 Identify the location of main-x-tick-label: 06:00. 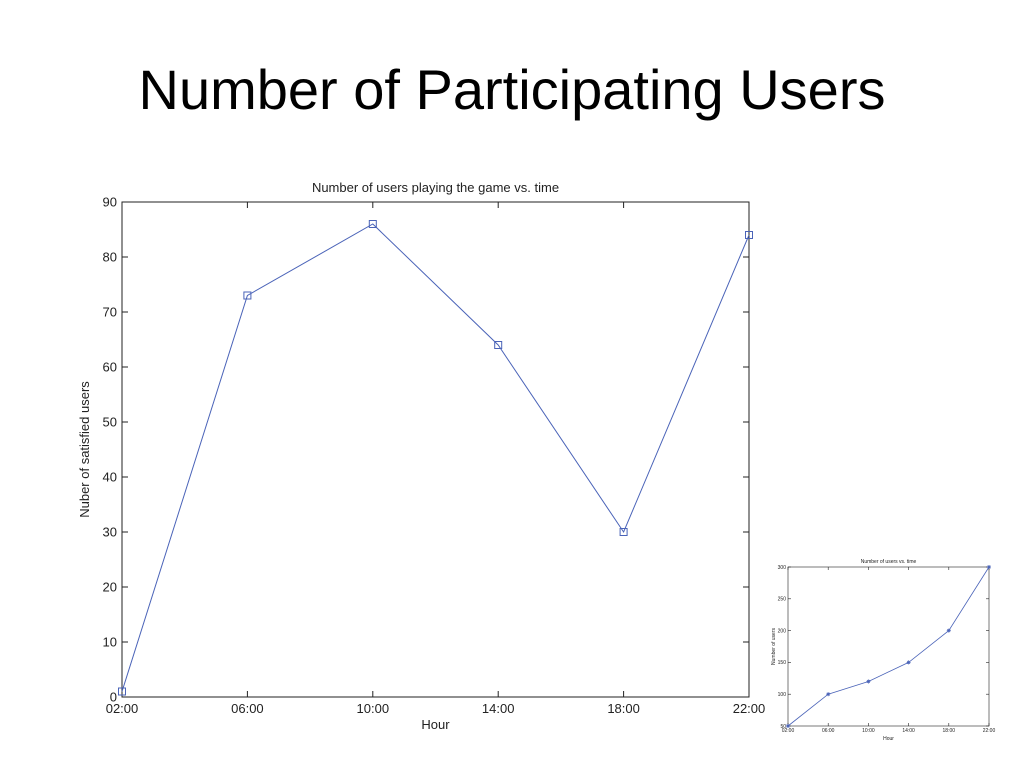
(247, 708).